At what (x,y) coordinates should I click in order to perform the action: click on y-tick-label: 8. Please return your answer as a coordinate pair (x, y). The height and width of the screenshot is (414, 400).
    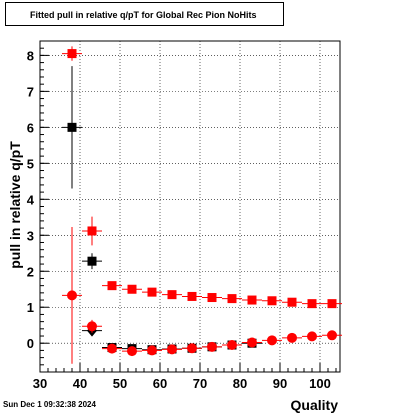
    Looking at the image, I should click on (30, 55).